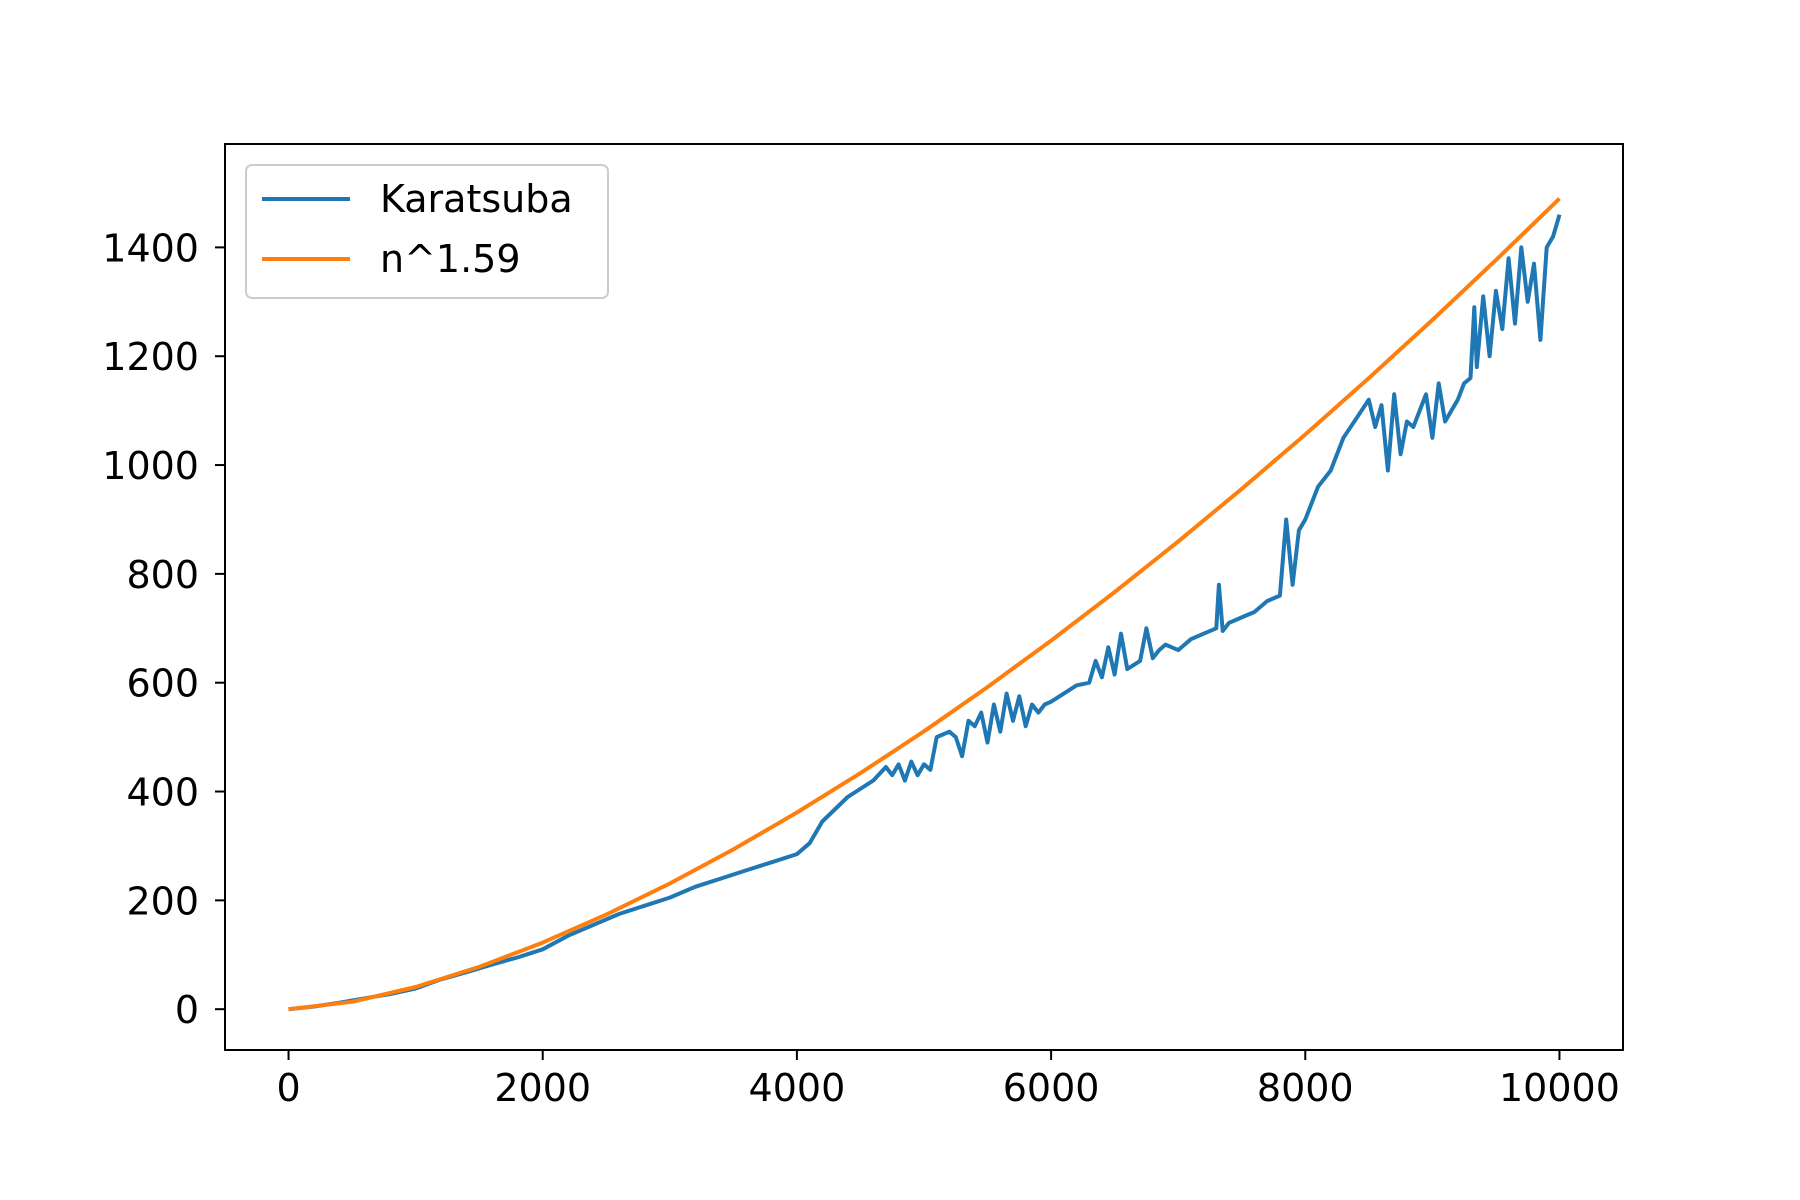 The image size is (1800, 1200). Describe the element at coordinates (163, 629) in the screenshot. I see `y-axis-ticks: 0 200 400 600 800 1000 1200 1400` at that location.